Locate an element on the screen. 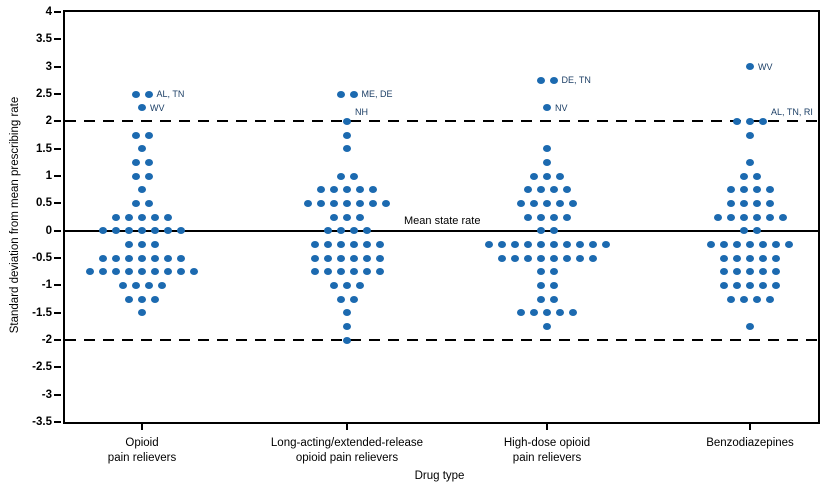 This screenshot has width=825, height=496. y-tick-label: -0.5 is located at coordinates (42, 258).